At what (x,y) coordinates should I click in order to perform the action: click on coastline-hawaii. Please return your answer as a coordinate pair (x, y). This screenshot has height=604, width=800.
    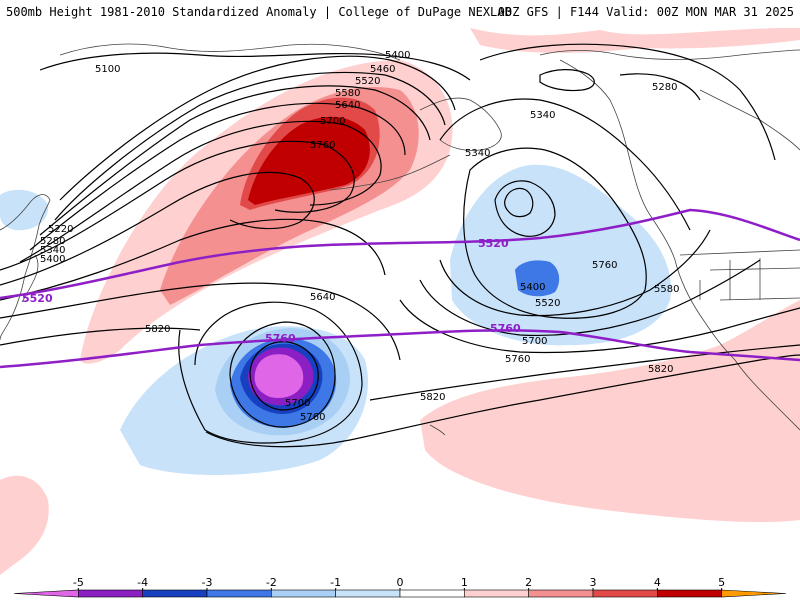
    Looking at the image, I should click on (437, 430).